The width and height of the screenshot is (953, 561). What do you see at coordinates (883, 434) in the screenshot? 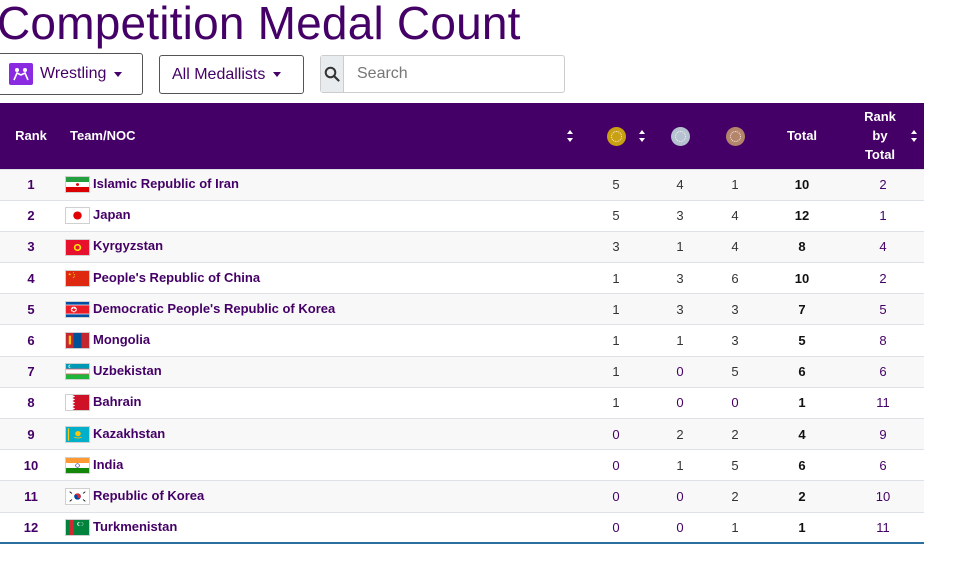
I see `rank-by-total-cell: 9` at bounding box center [883, 434].